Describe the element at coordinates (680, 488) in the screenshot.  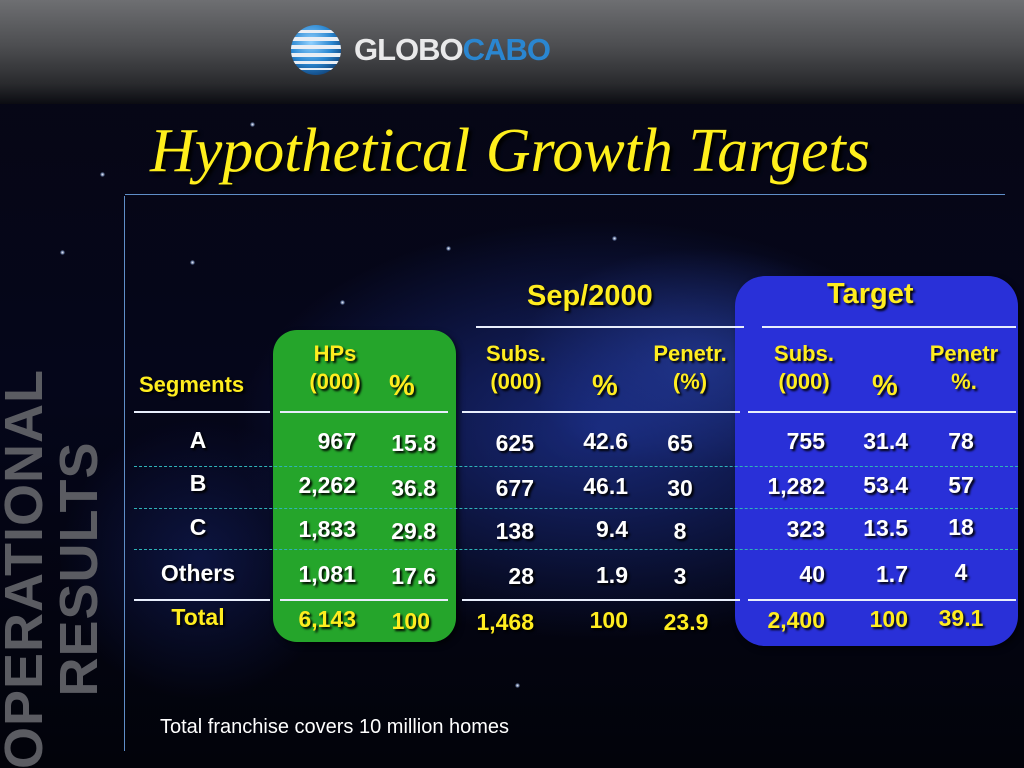
I see `cell-sep-pen: 30` at that location.